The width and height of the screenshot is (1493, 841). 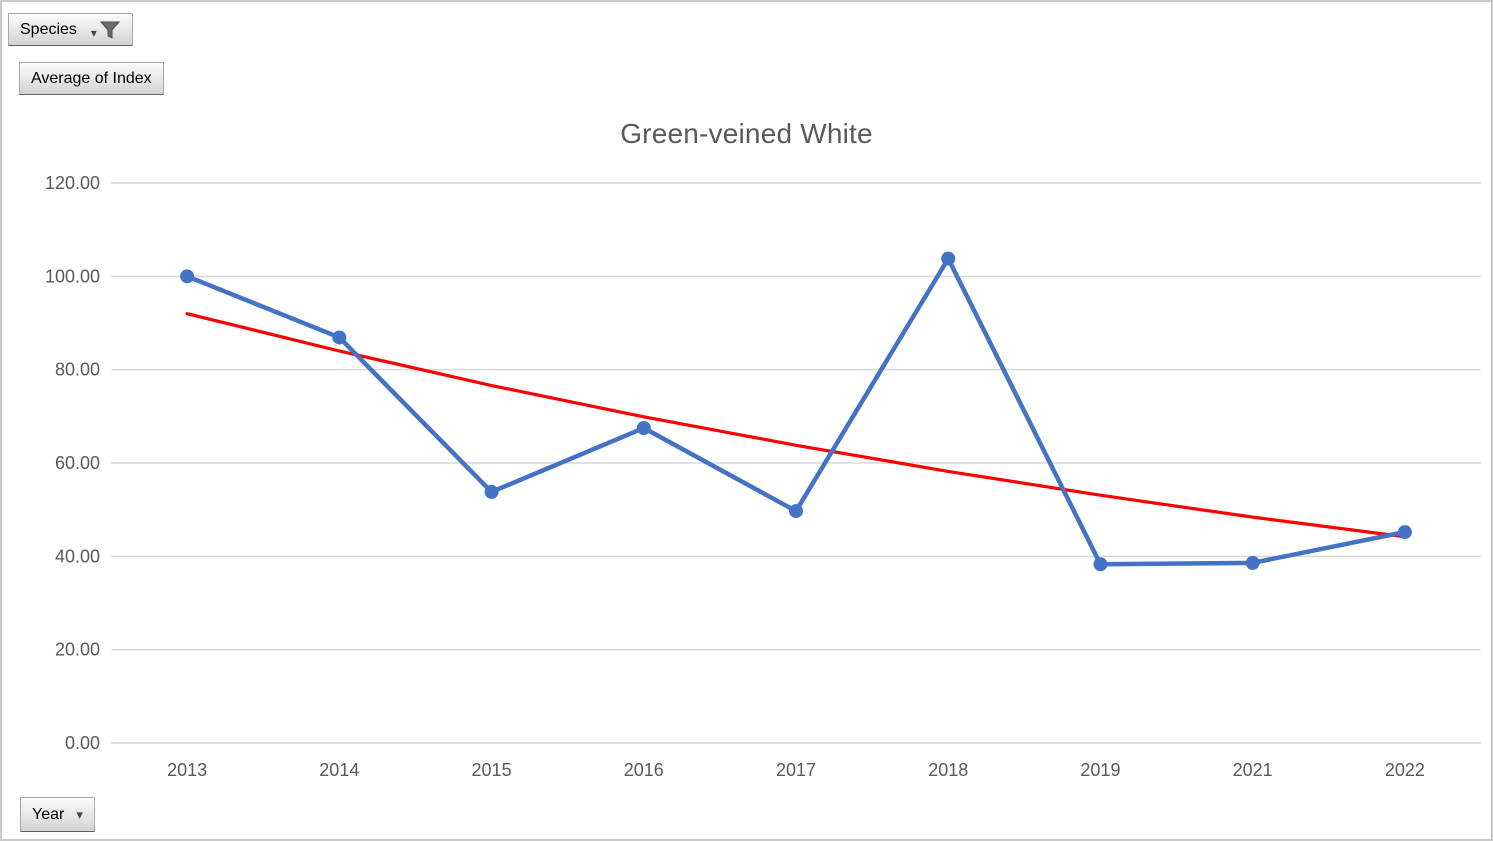 I want to click on x-tick-label: 2018, so click(x=948, y=770).